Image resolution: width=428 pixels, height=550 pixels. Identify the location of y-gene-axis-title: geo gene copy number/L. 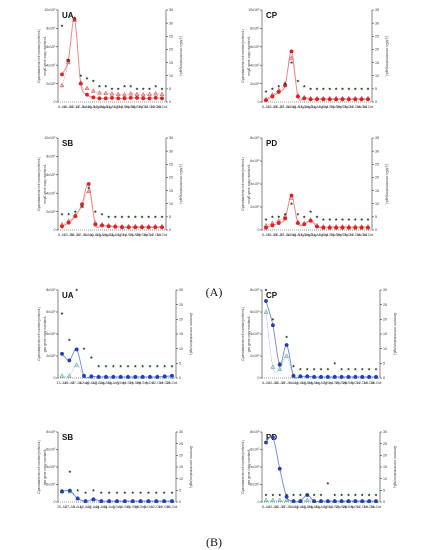
(249, 334).